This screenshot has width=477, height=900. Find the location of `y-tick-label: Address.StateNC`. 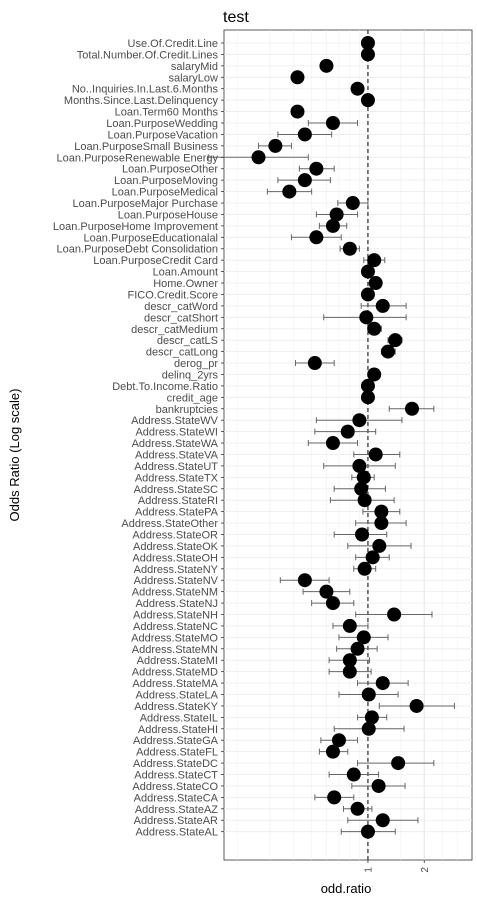

y-tick-label: Address.StateNC is located at coordinates (175, 627).